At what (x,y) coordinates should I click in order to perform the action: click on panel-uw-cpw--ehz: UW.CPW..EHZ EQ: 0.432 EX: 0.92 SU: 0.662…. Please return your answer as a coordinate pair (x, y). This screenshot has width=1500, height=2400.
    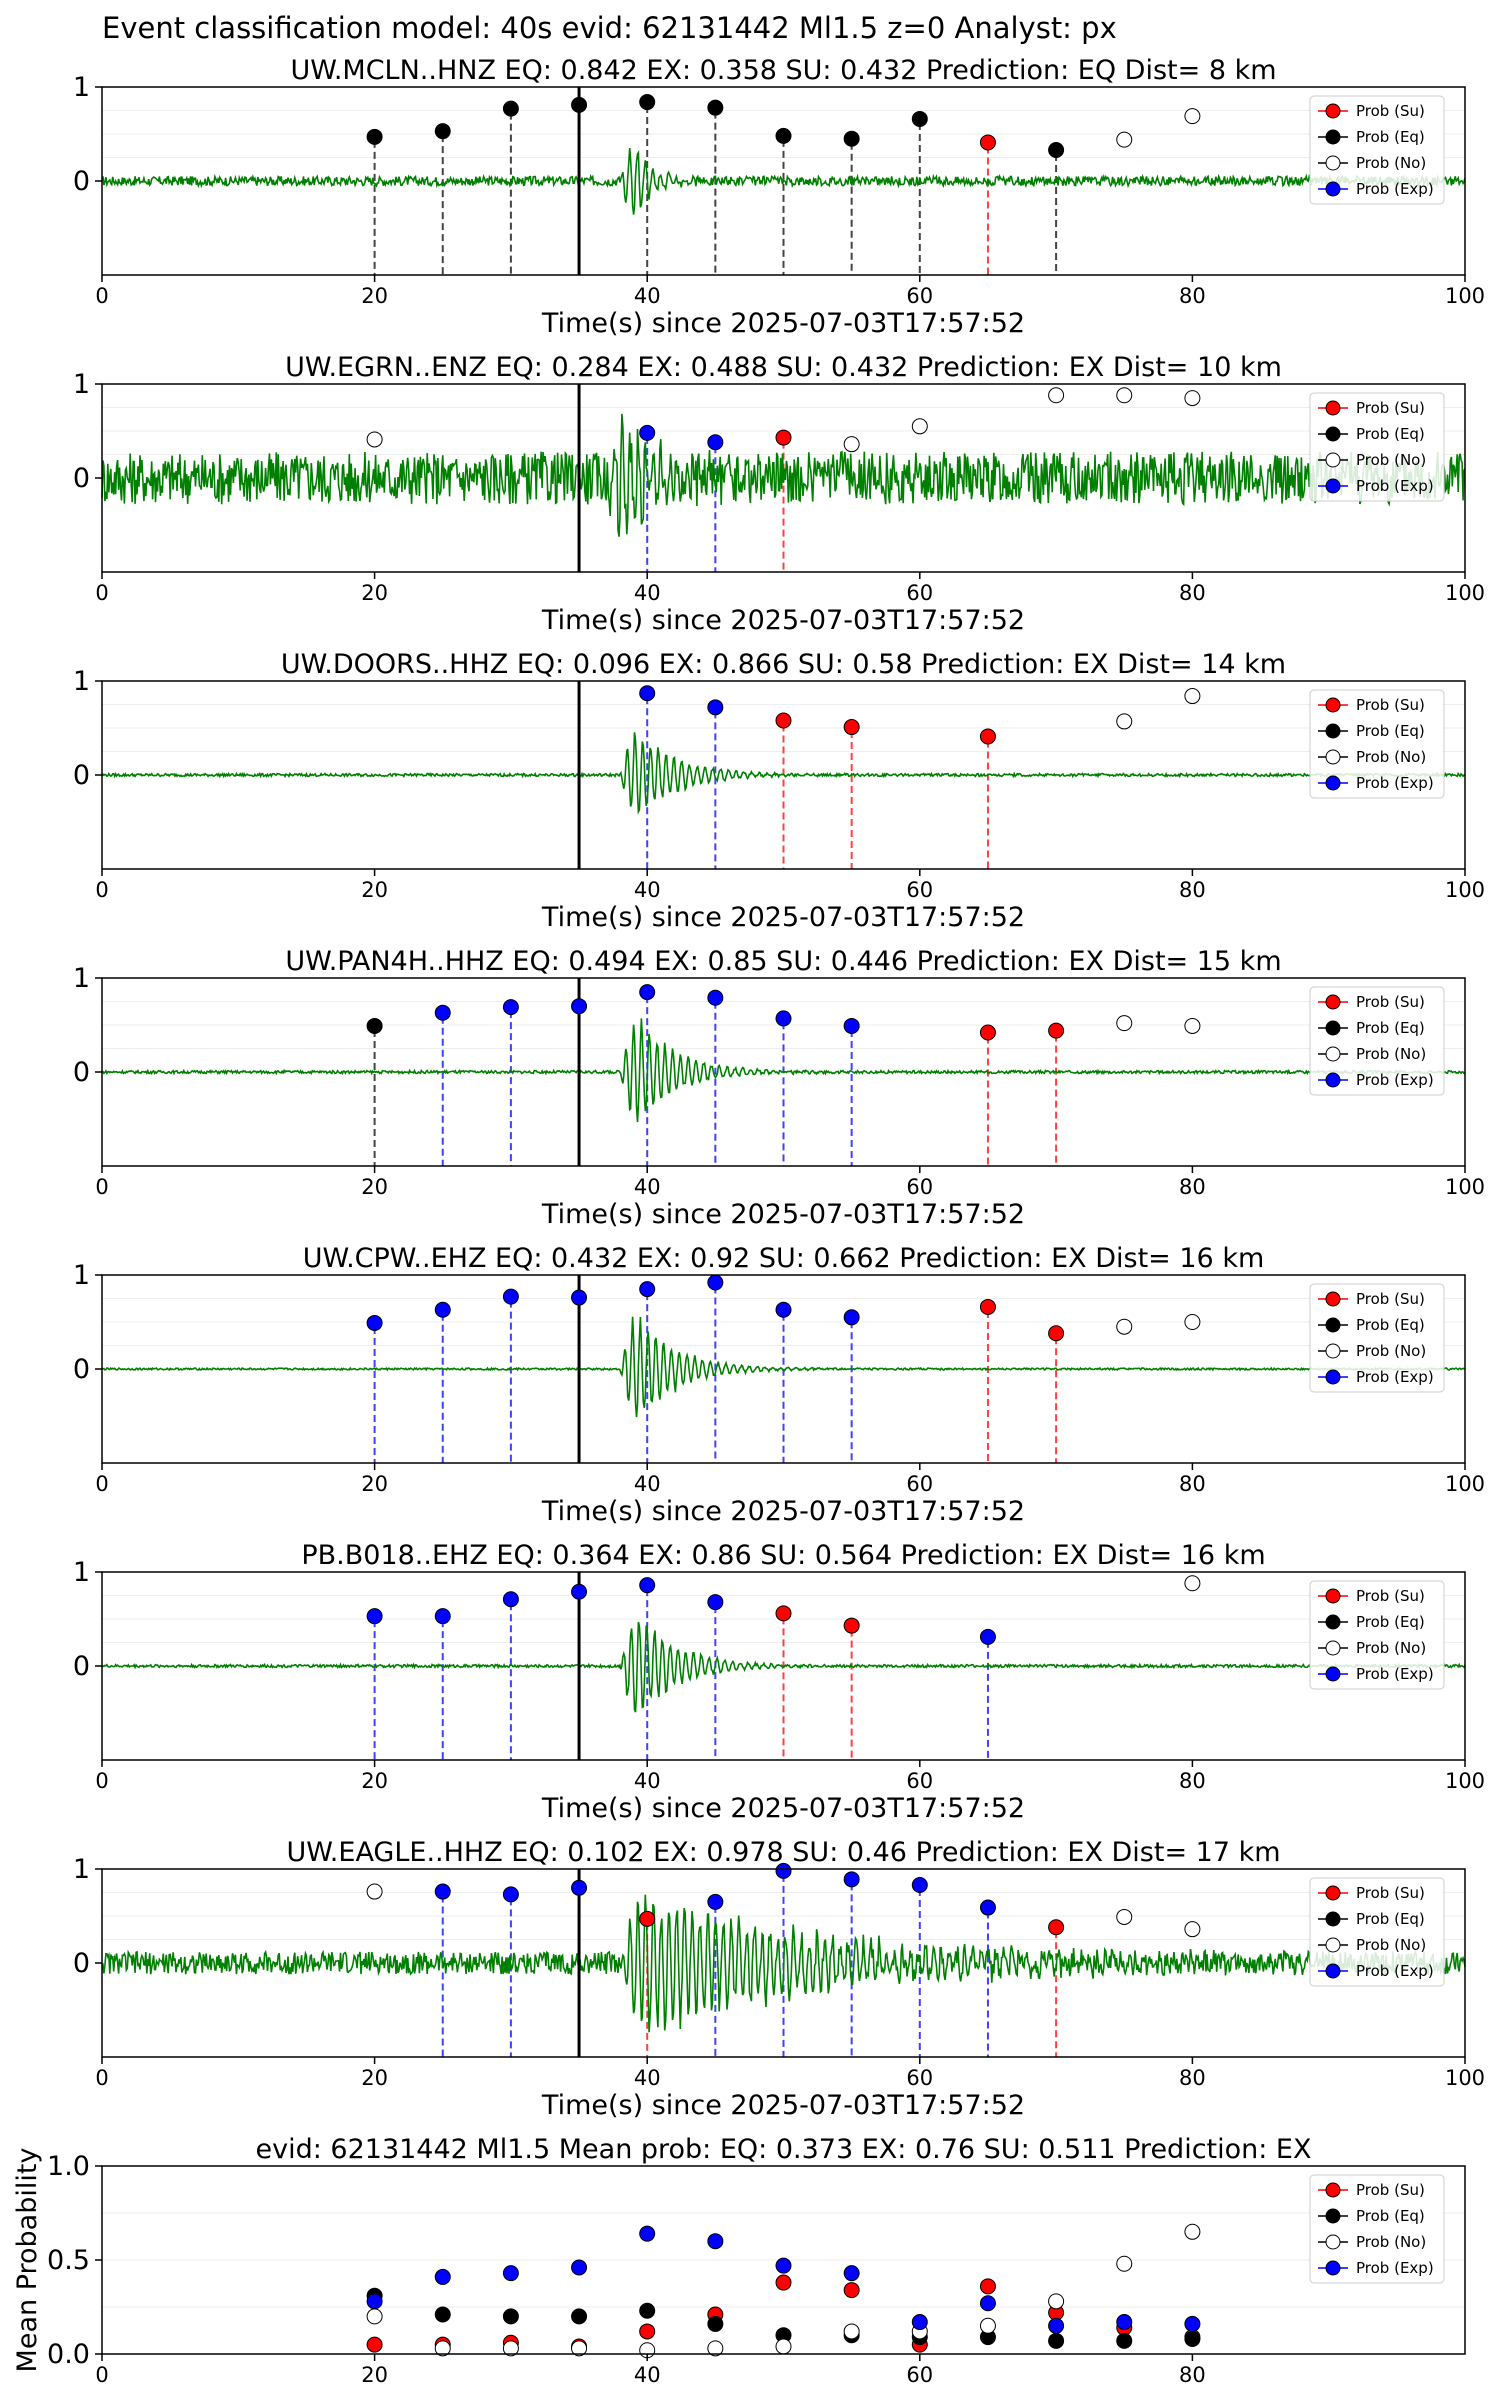
    Looking at the image, I should click on (779, 1385).